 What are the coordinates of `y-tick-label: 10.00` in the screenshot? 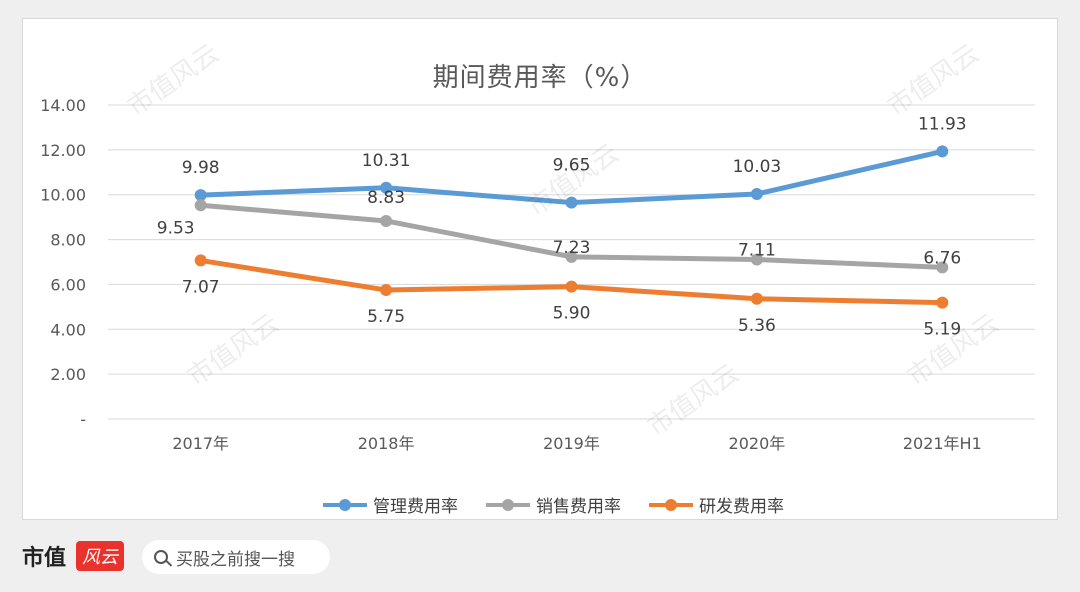 It's located at (63, 195).